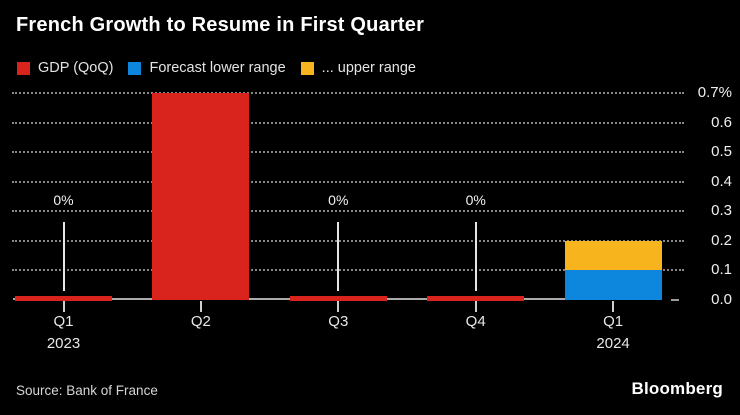 The image size is (740, 415). Describe the element at coordinates (613, 343) in the screenshot. I see `x-tick-sublabel: 2024` at that location.